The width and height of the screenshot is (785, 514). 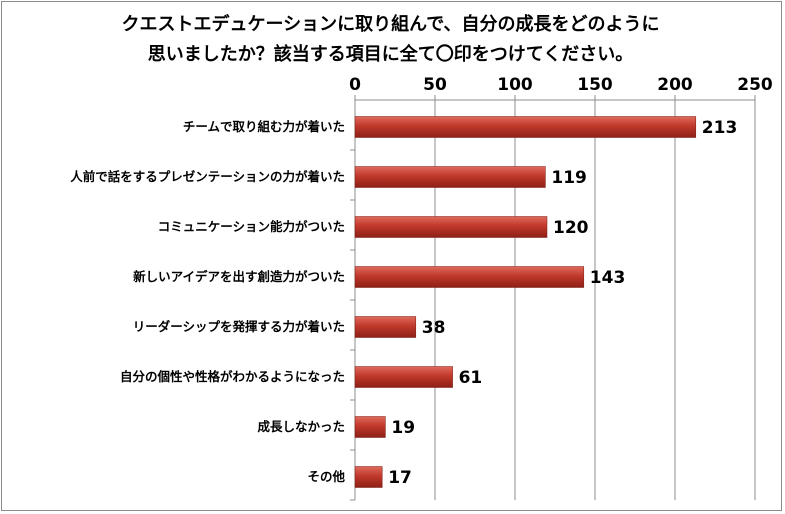 I want to click on x-tick-label: 0, so click(x=355, y=85).